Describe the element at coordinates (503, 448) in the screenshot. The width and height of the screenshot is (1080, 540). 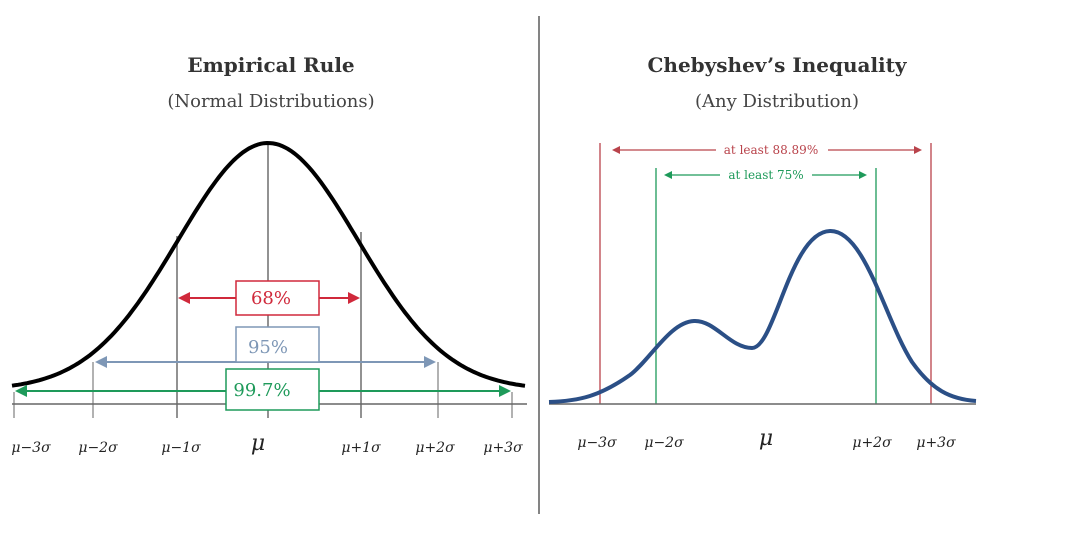
I see `empirical-tick-plus3: μ+3σ` at that location.